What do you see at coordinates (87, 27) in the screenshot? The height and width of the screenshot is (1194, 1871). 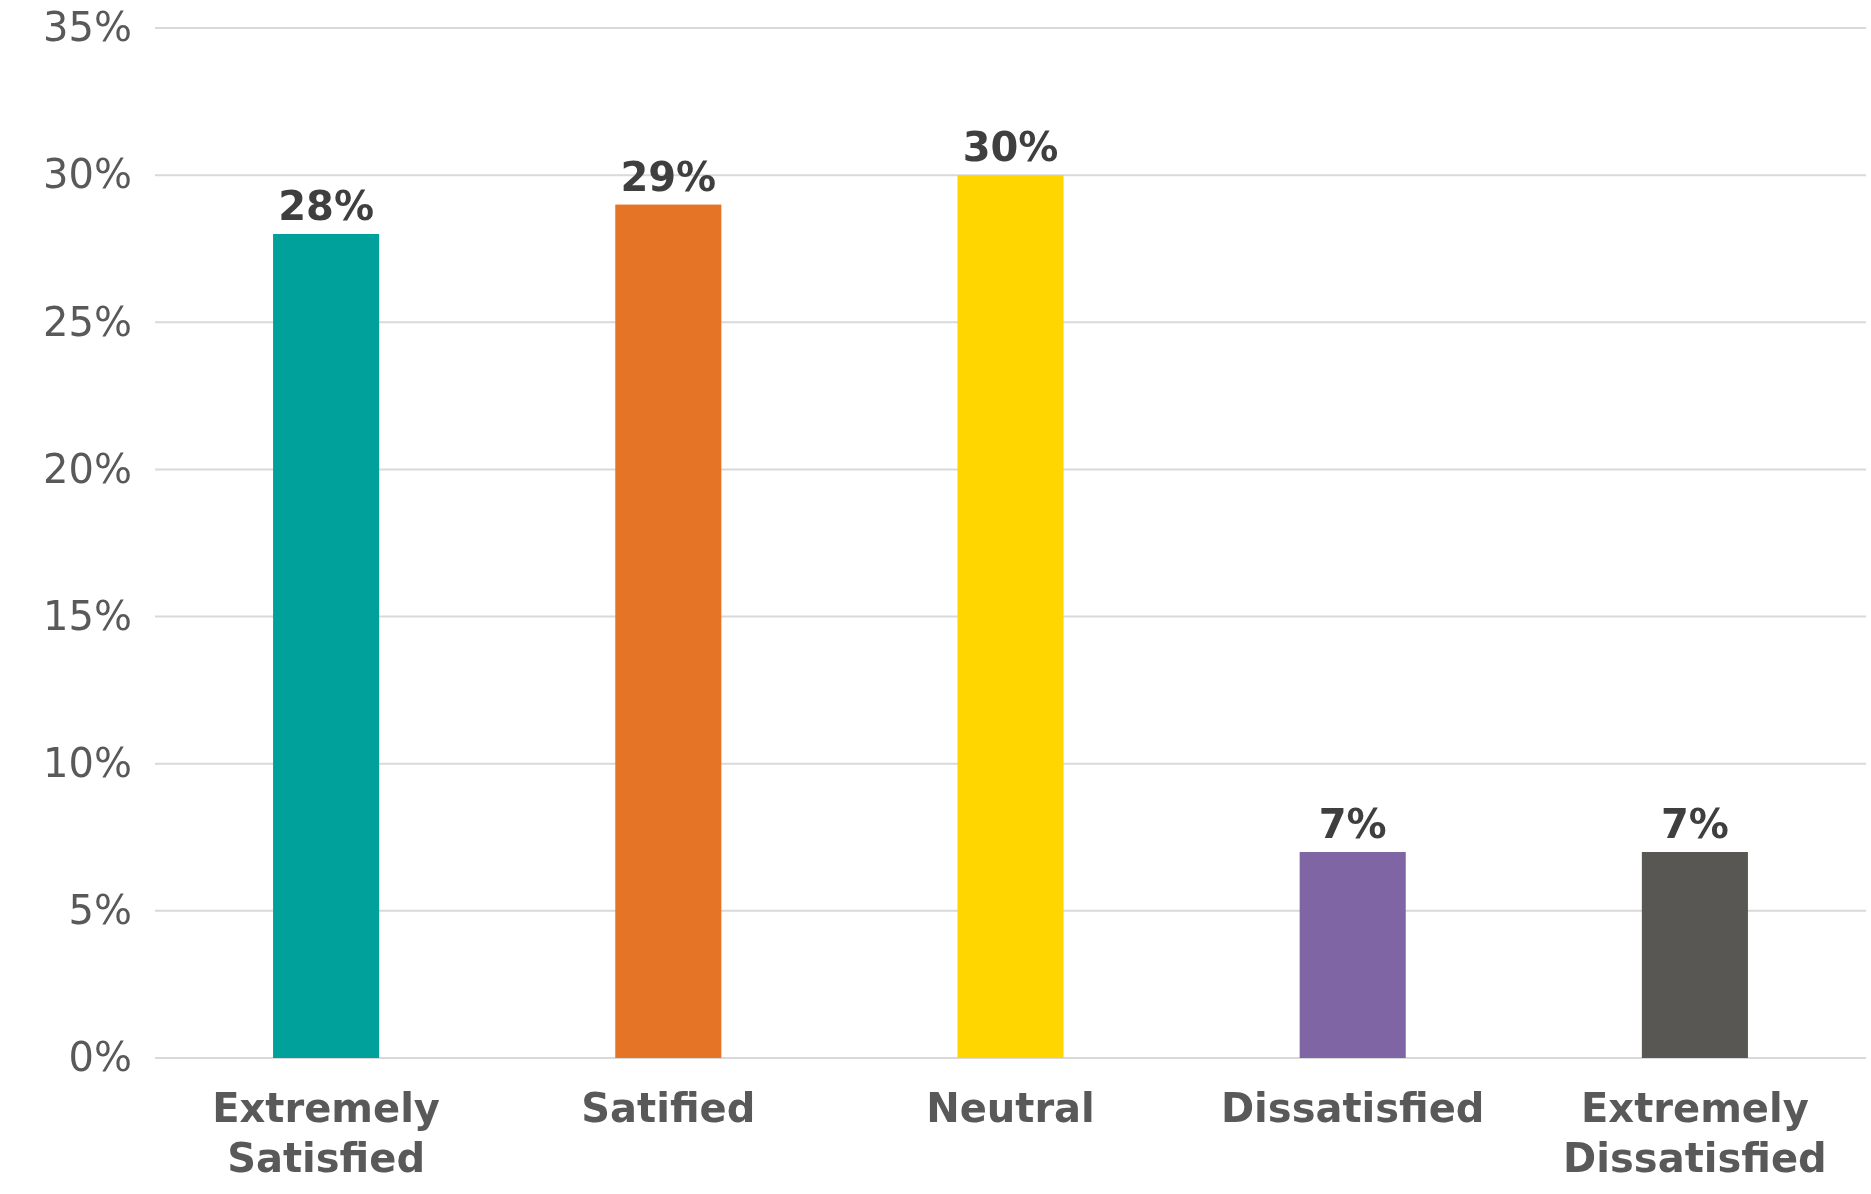 I see `y-tick-label: 35%` at bounding box center [87, 27].